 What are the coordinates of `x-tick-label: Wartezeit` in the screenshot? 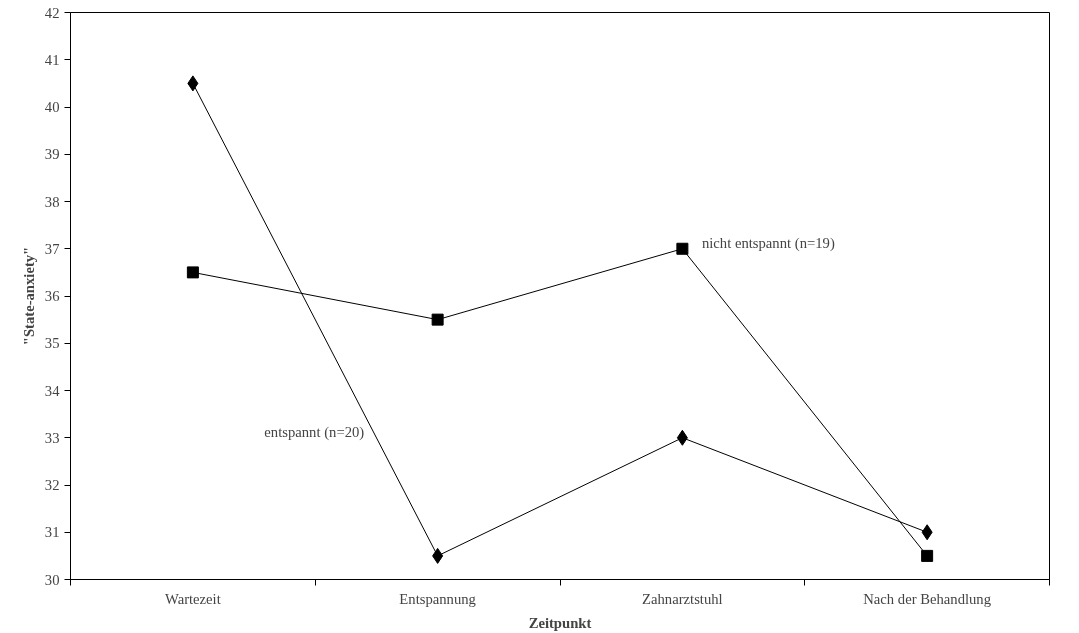 It's located at (192, 598).